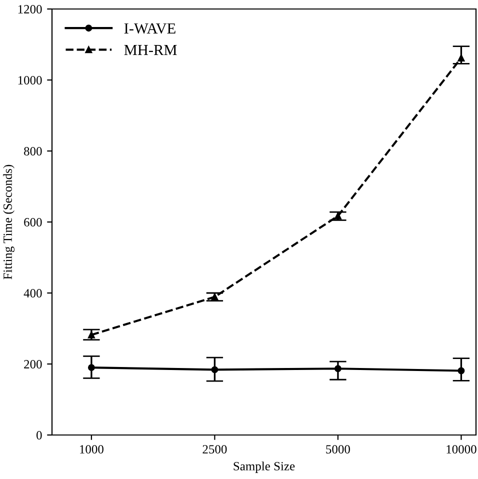 This screenshot has width=478, height=479. I want to click on y-tick-label: 1000, so click(30, 80).